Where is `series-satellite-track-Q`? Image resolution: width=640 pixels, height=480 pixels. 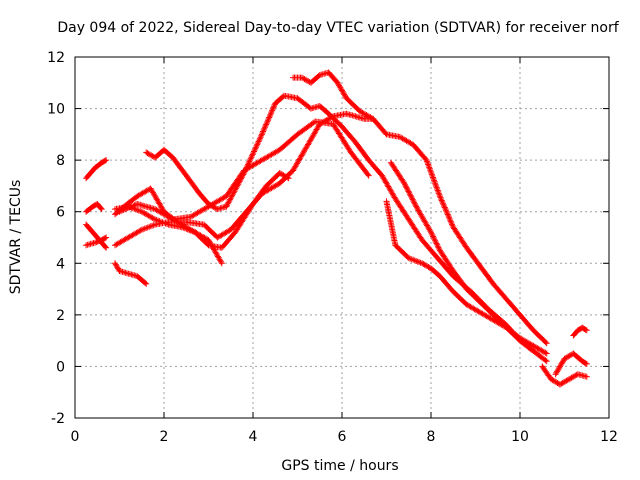
series-satellite-track-Q is located at coordinates (580, 331).